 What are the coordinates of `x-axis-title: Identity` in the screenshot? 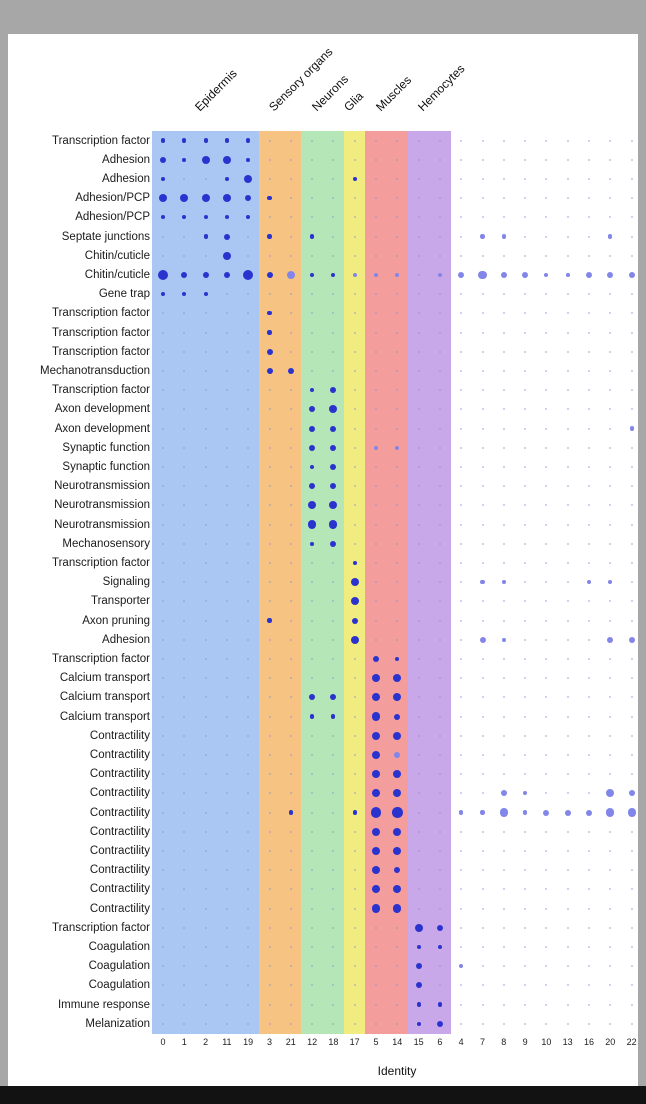 It's located at (397, 1071).